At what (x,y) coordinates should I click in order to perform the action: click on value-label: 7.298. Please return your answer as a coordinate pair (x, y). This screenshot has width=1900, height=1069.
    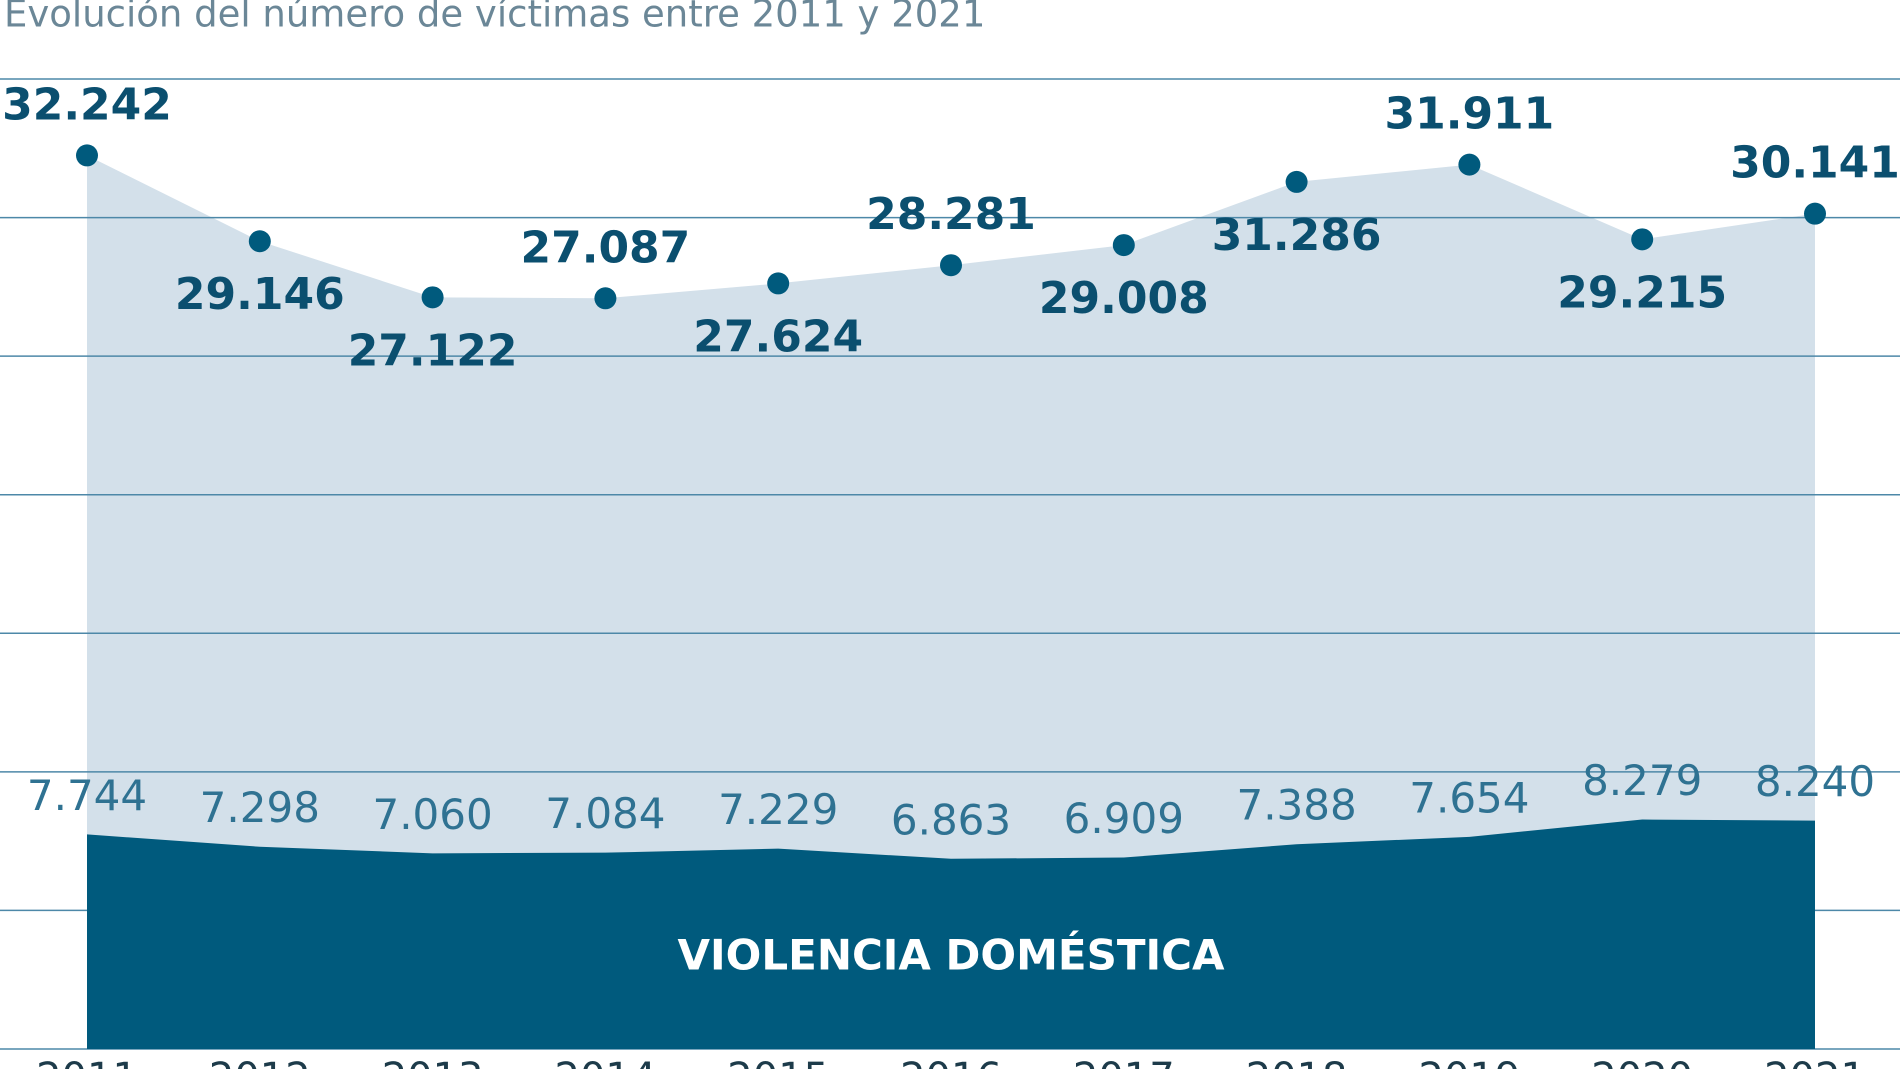
    Looking at the image, I should click on (260, 807).